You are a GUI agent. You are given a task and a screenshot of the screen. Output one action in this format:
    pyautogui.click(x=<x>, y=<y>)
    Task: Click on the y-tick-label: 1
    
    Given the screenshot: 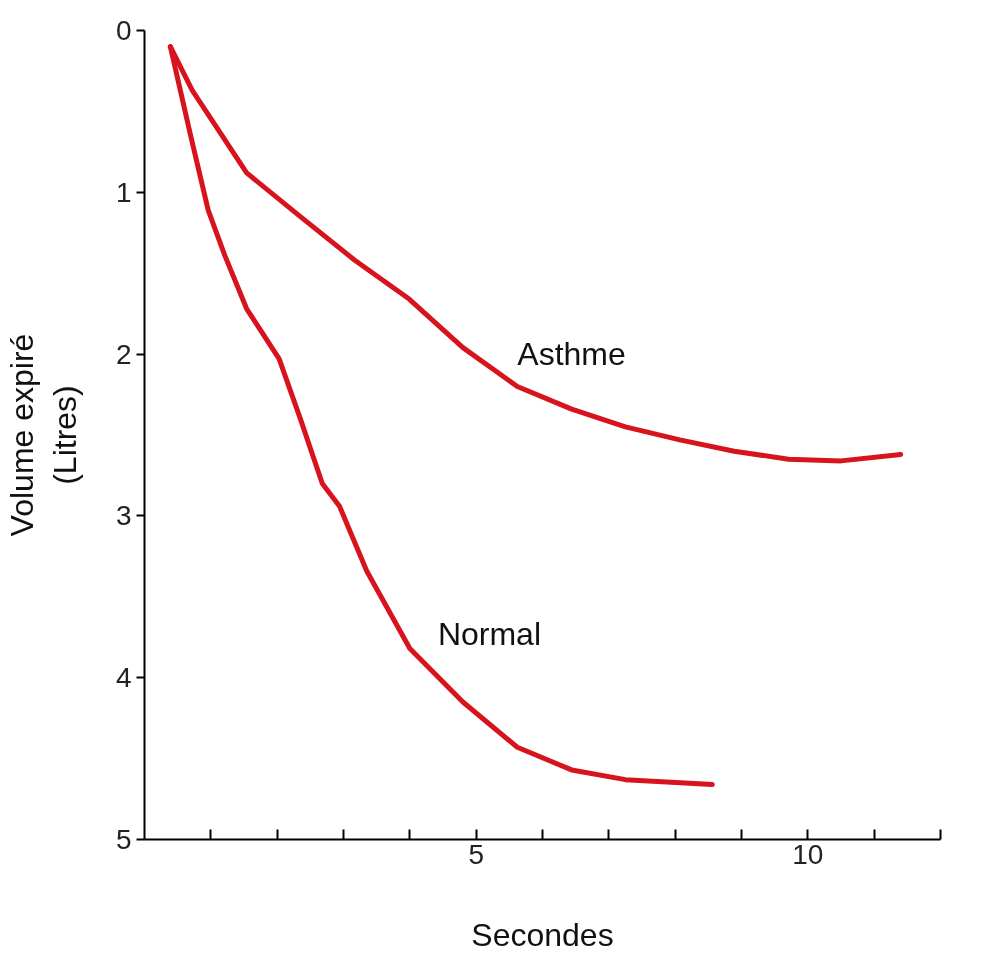 What is the action you would take?
    pyautogui.click(x=123, y=192)
    